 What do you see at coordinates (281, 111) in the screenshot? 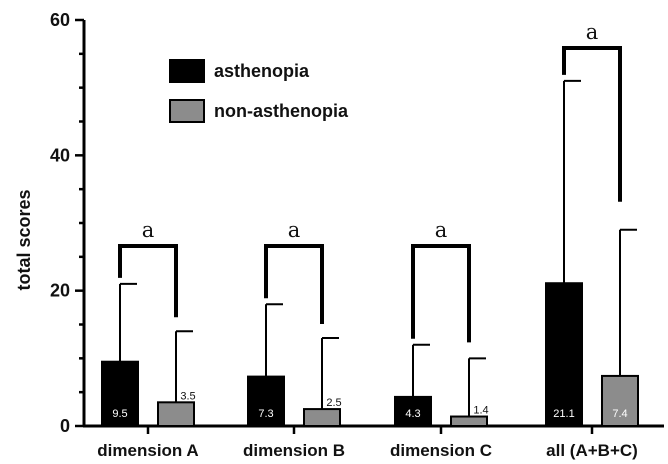
I see `legend-label: non-asthenopia` at bounding box center [281, 111].